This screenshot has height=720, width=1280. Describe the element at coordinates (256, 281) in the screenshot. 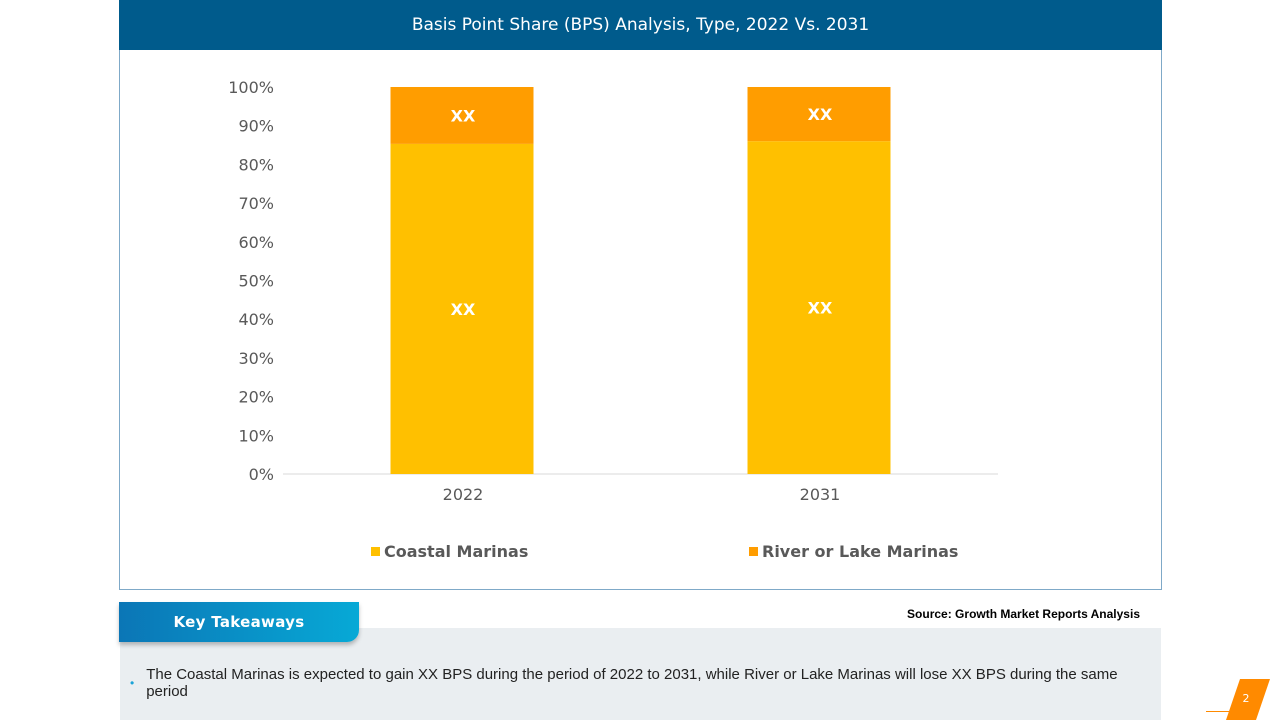

I see `y-tick-label: 50%` at that location.